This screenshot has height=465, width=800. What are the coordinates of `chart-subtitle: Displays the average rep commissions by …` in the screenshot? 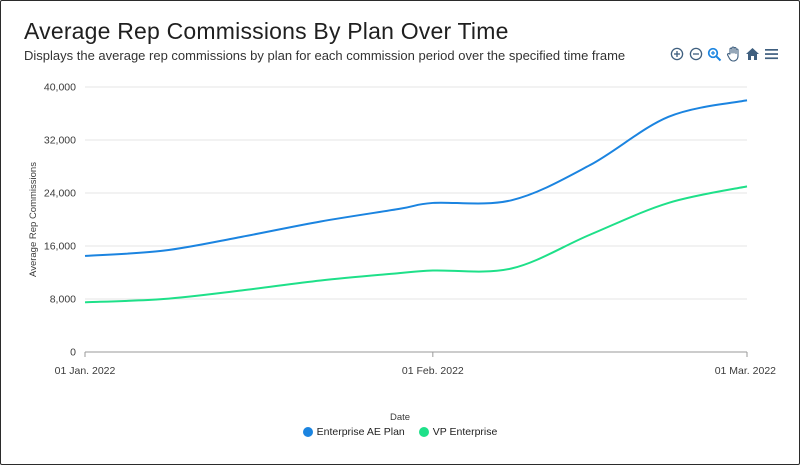 It's located at (325, 55).